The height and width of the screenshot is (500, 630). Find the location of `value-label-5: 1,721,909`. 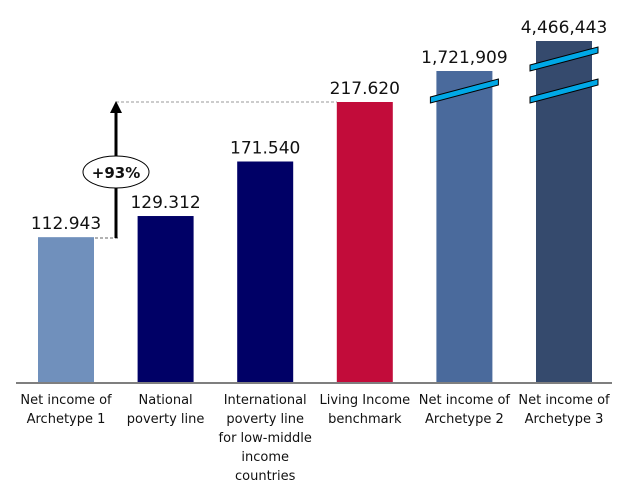

value-label-5: 1,721,909 is located at coordinates (464, 58).